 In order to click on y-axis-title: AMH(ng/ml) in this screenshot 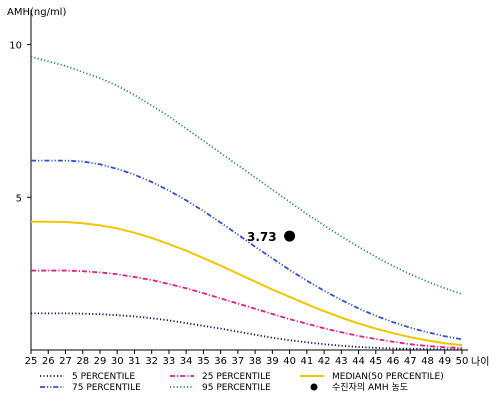, I will do `click(36, 12)`.